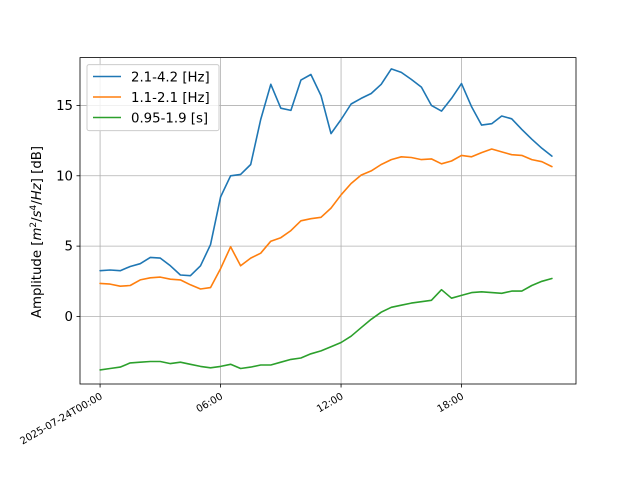  Describe the element at coordinates (170, 98) in the screenshot. I see `legend-label-2: 1.1-2.1 [Hz]` at that location.